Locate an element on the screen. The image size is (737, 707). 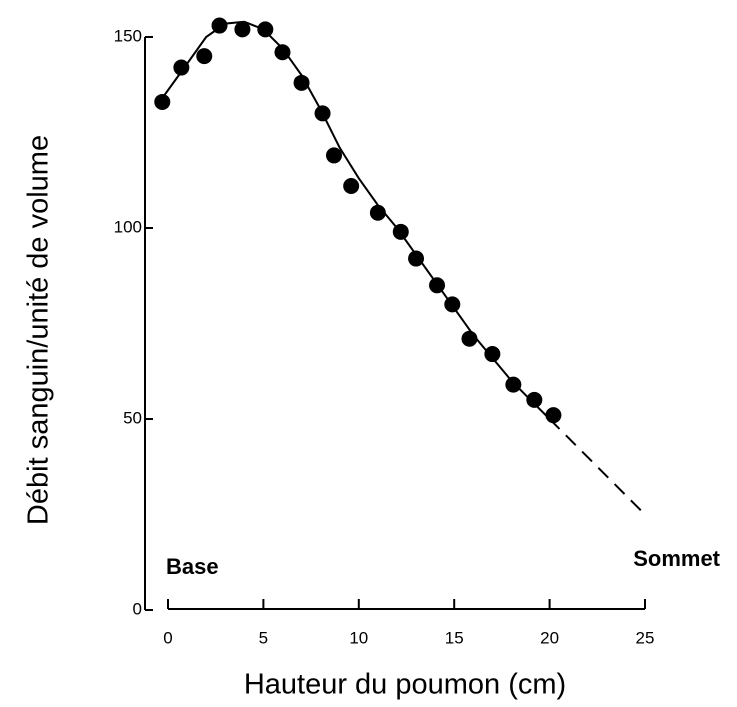
fit-line is located at coordinates (597, 467).